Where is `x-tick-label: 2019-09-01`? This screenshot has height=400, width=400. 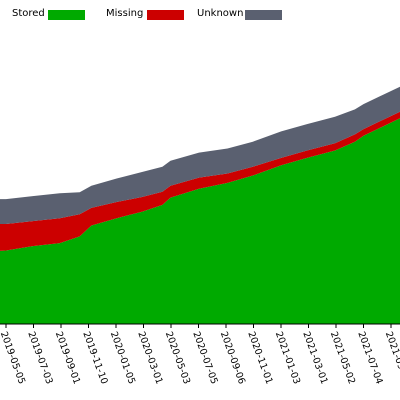
x-tick-label: 2019-09-01 is located at coordinates (67, 358).